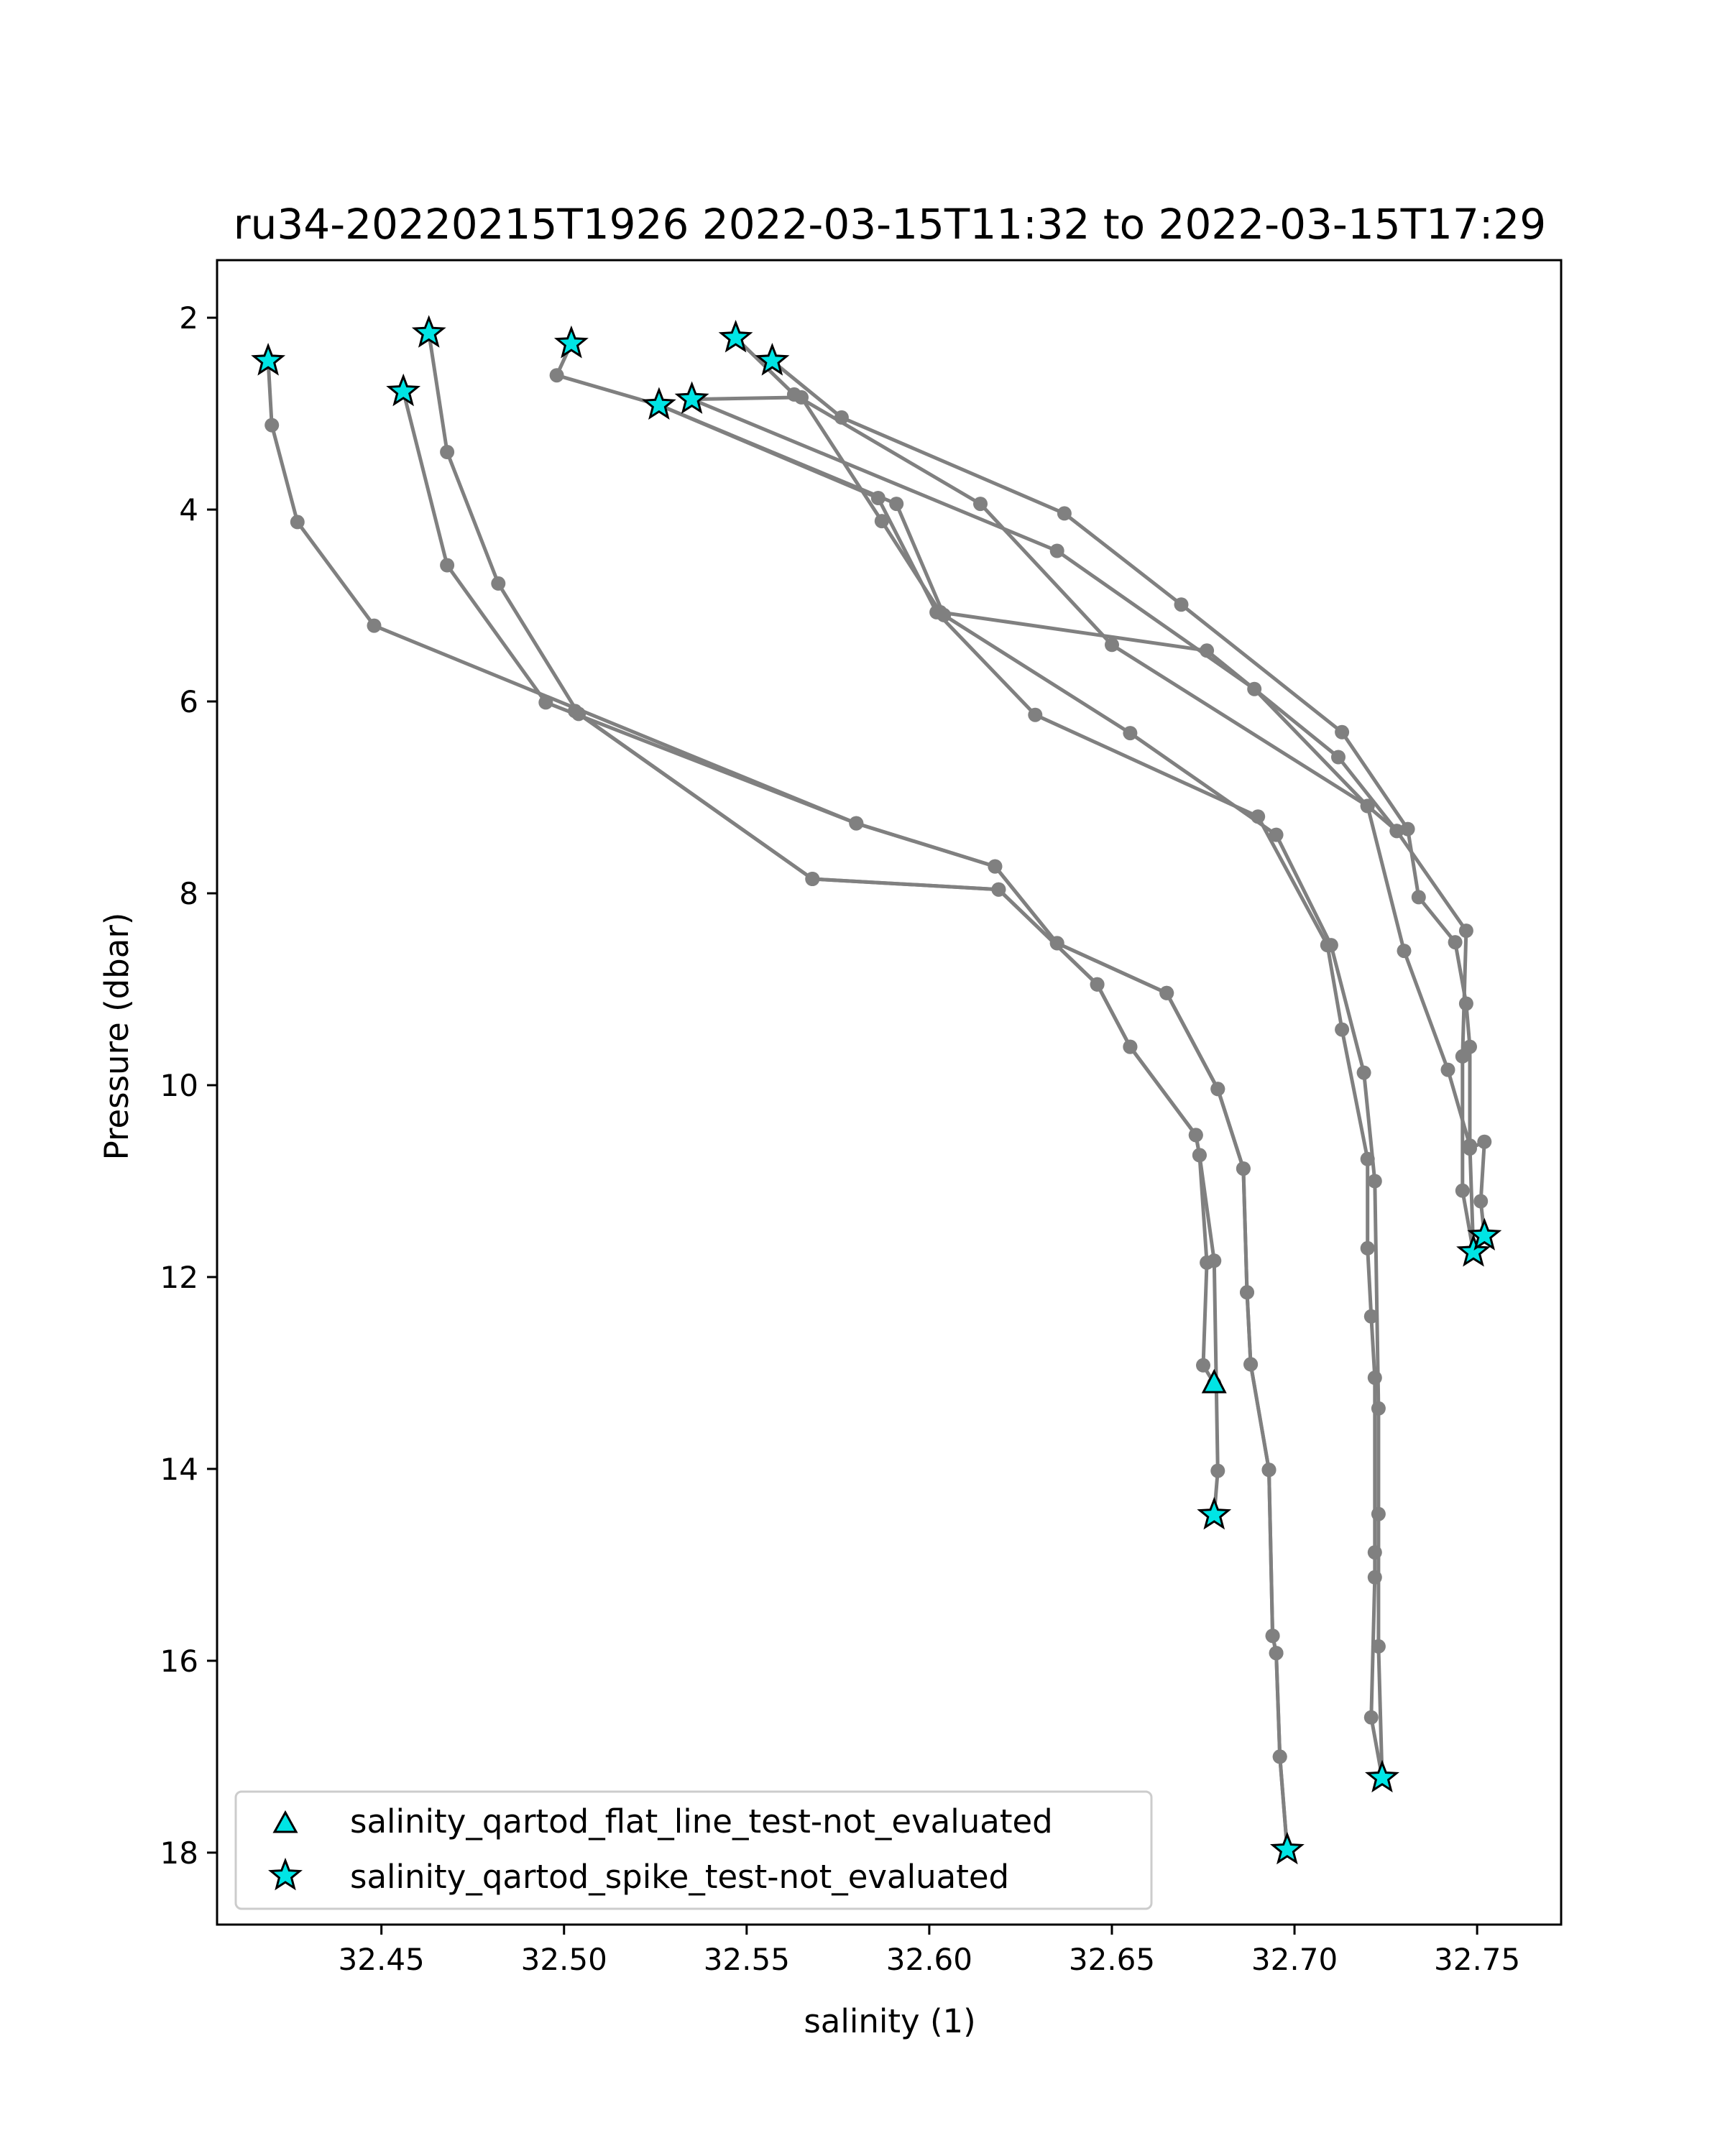 This screenshot has height=2156, width=1725. I want to click on x-tick-label: 32.65, so click(1112, 1959).